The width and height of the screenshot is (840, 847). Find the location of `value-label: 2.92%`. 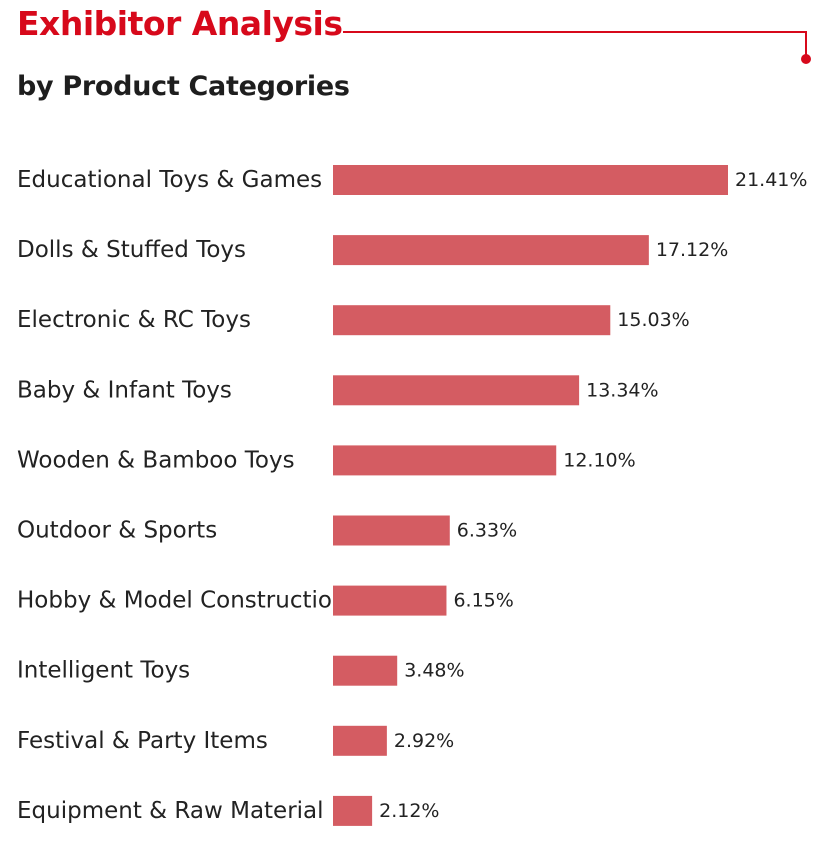

value-label: 2.92% is located at coordinates (424, 741).